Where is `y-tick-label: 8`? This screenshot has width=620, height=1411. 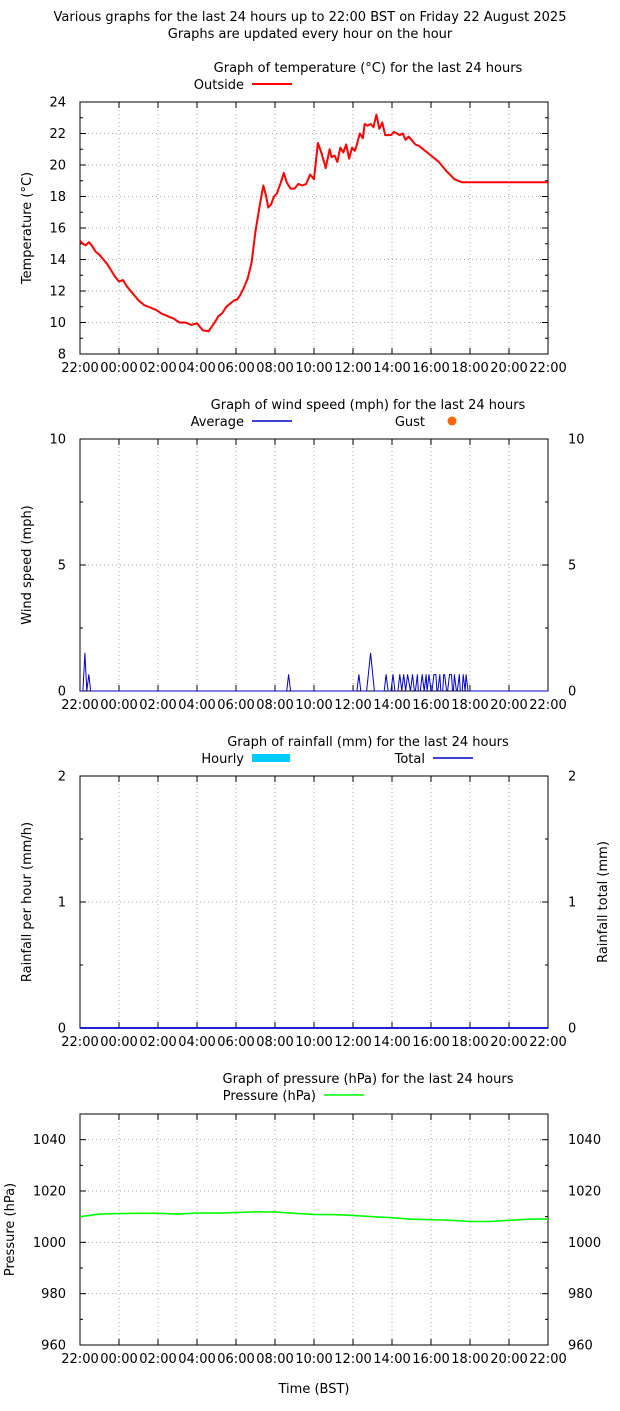
y-tick-label: 8 is located at coordinates (62, 355).